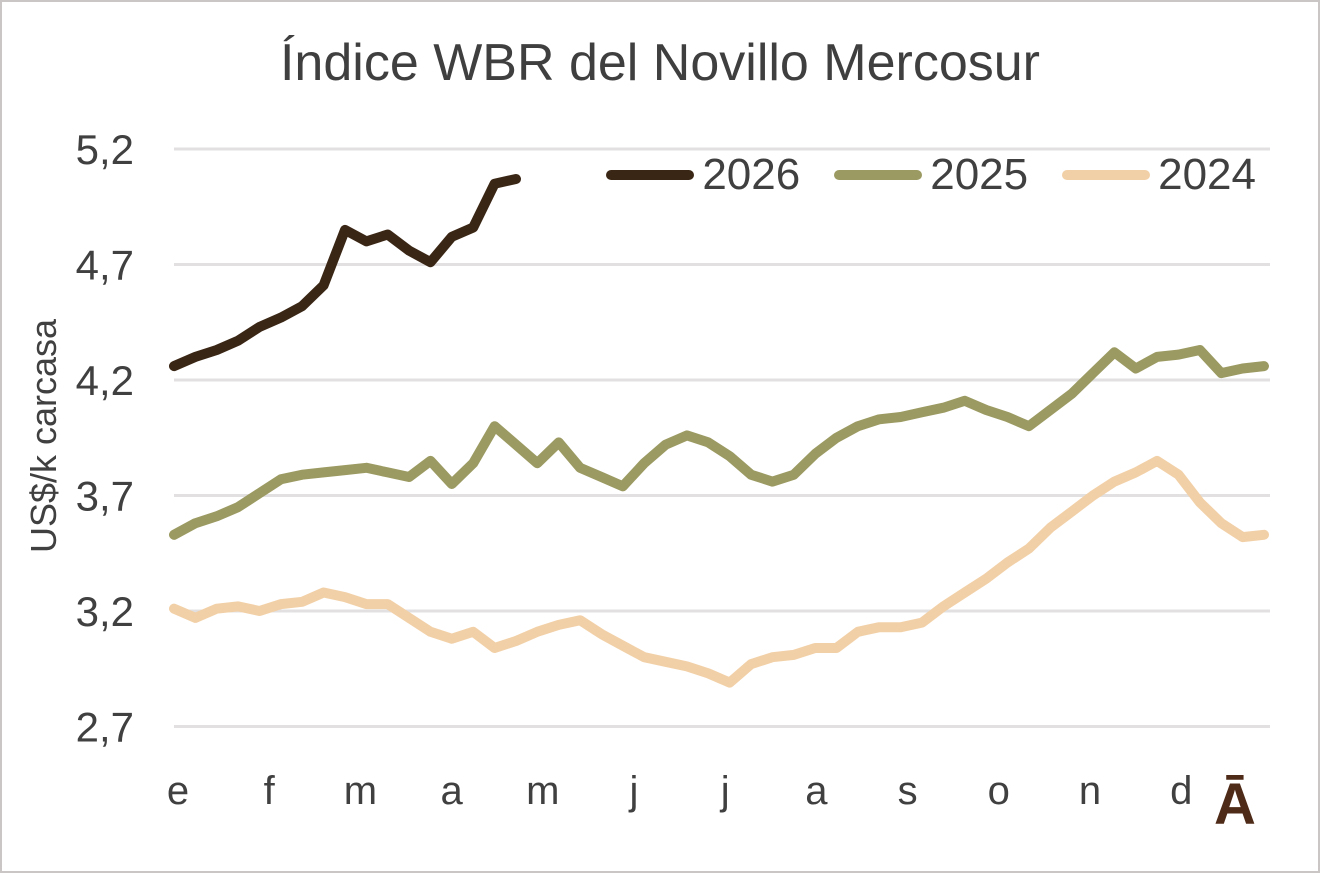 The image size is (1320, 873). I want to click on y-tick-label-2,7: 2,7, so click(105, 727).